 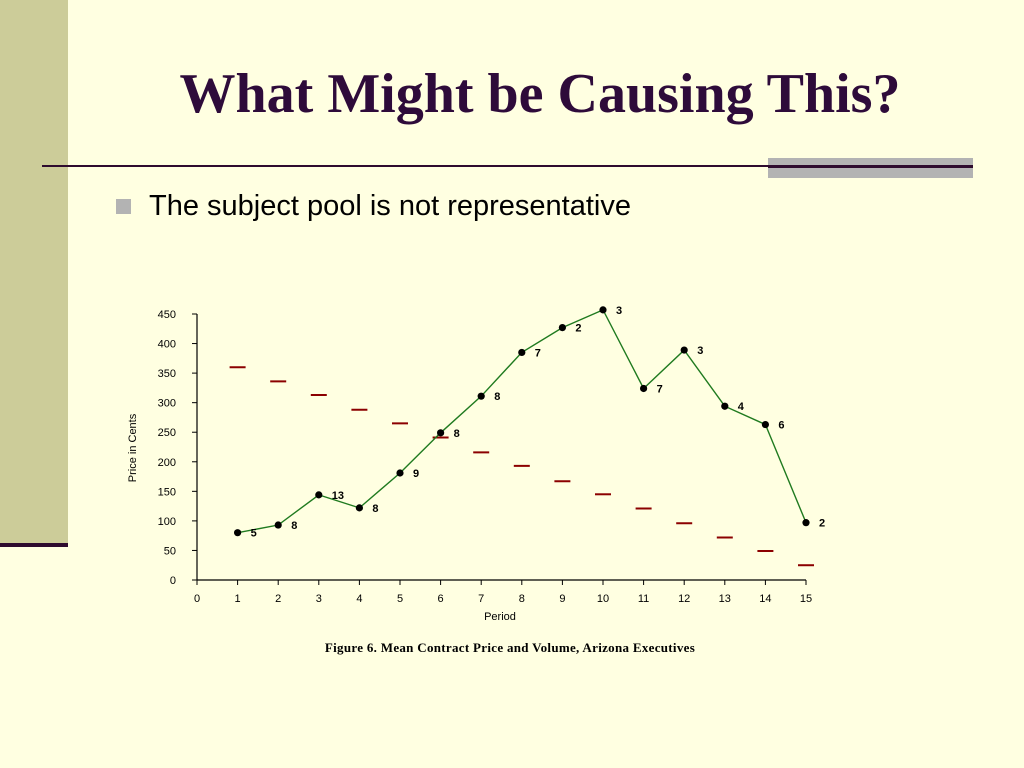 What do you see at coordinates (522, 599) in the screenshot?
I see `x-tick-label: 8` at bounding box center [522, 599].